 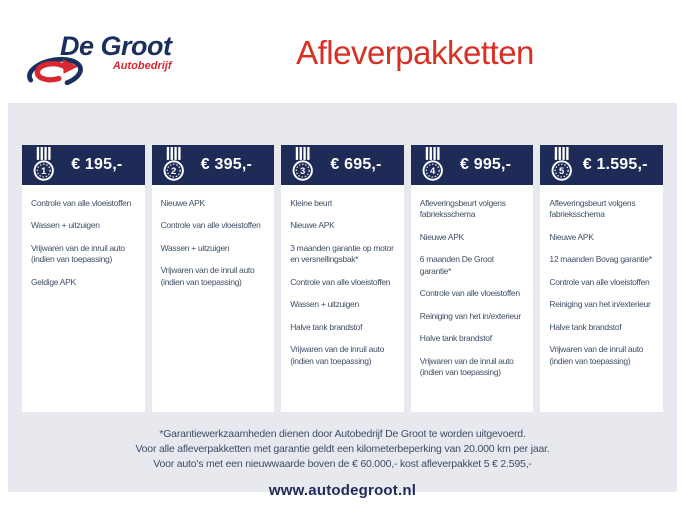 I want to click on feature-item: 6 maanden De Groot garantie*, so click(x=456, y=265).